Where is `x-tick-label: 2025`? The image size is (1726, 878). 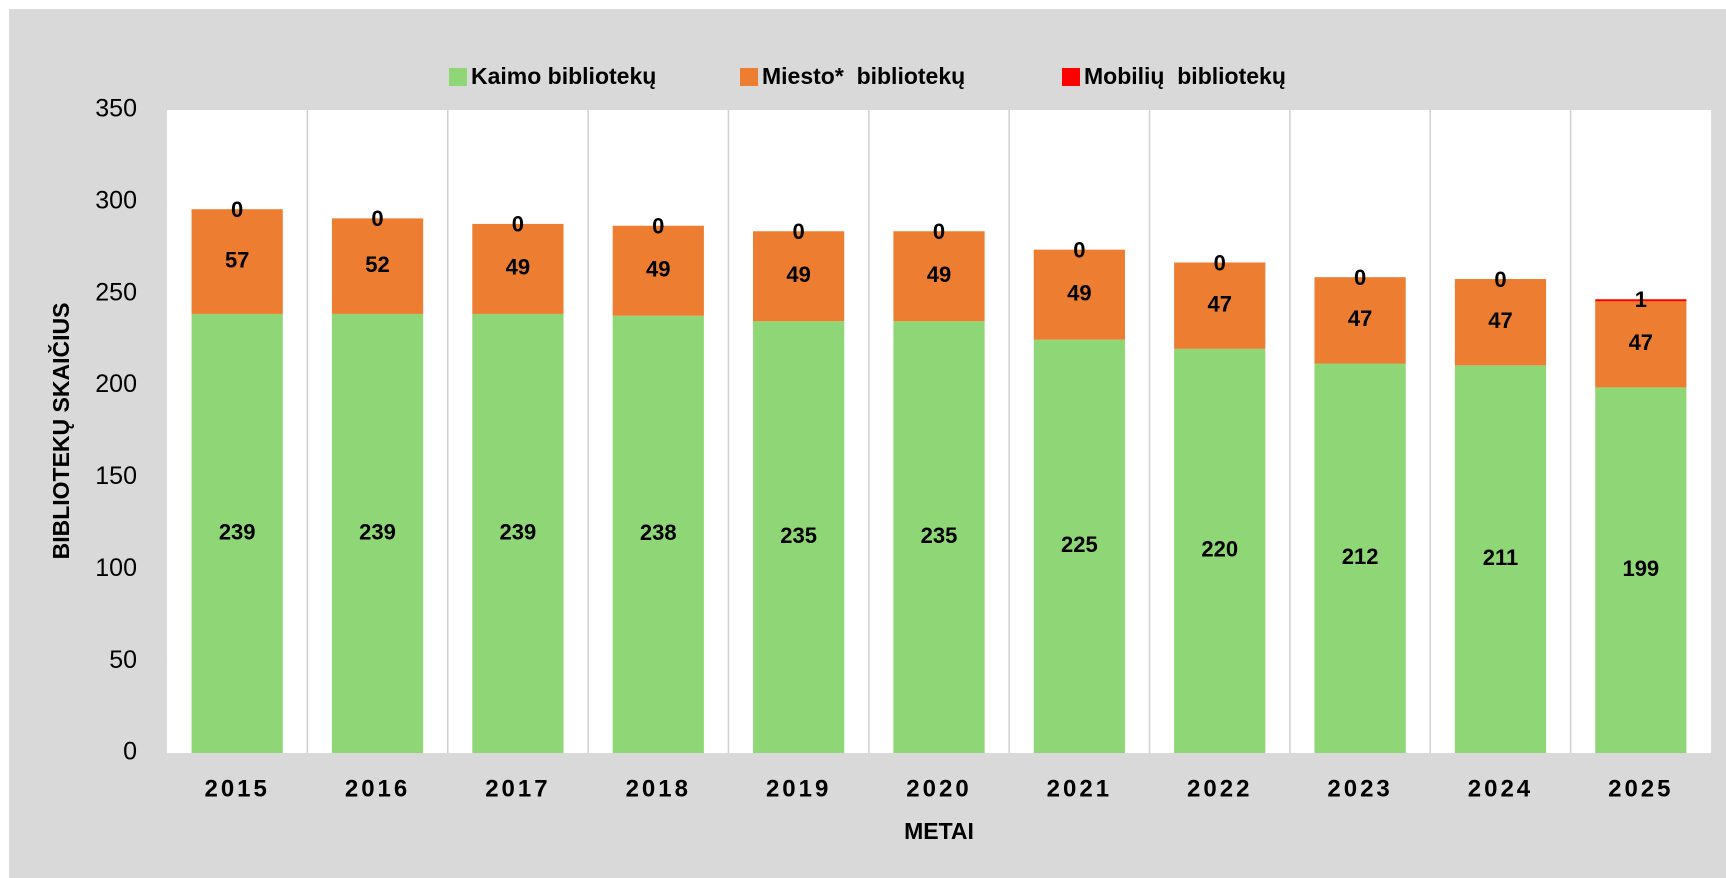
x-tick-label: 2025 is located at coordinates (1640, 788).